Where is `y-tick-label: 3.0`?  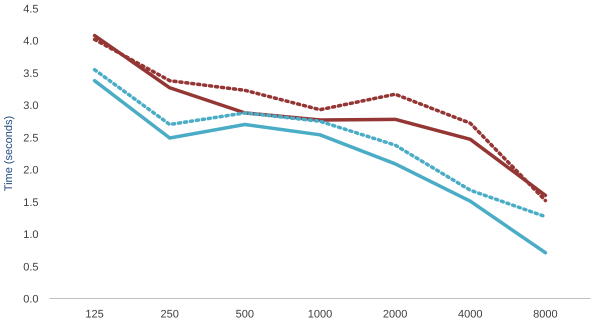
y-tick-label: 3.0 is located at coordinates (31, 106).